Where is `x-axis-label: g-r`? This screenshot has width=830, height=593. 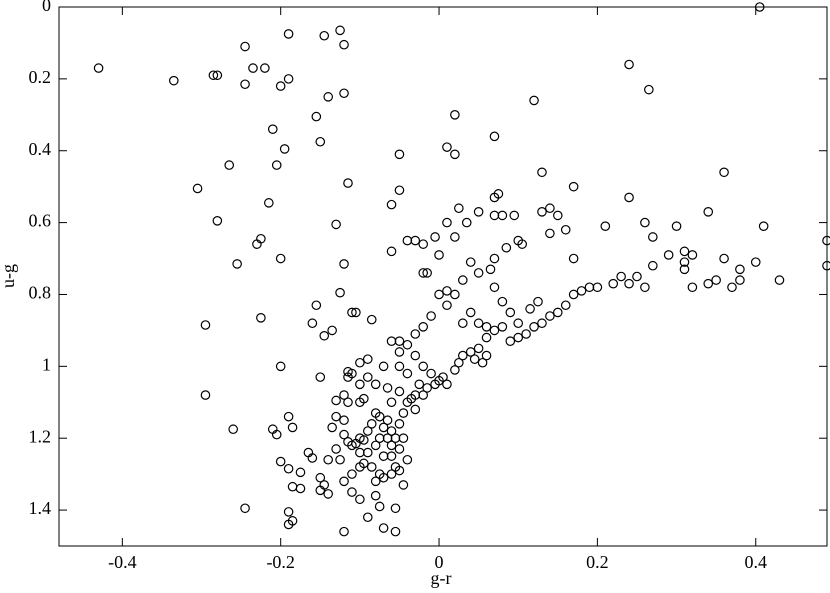
x-axis-label: g-r is located at coordinates (441, 578).